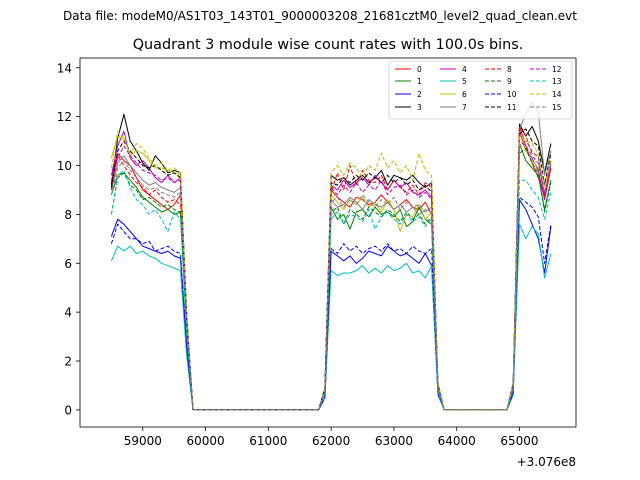  Describe the element at coordinates (557, 94) in the screenshot. I see `legend-label-14: 14` at that location.